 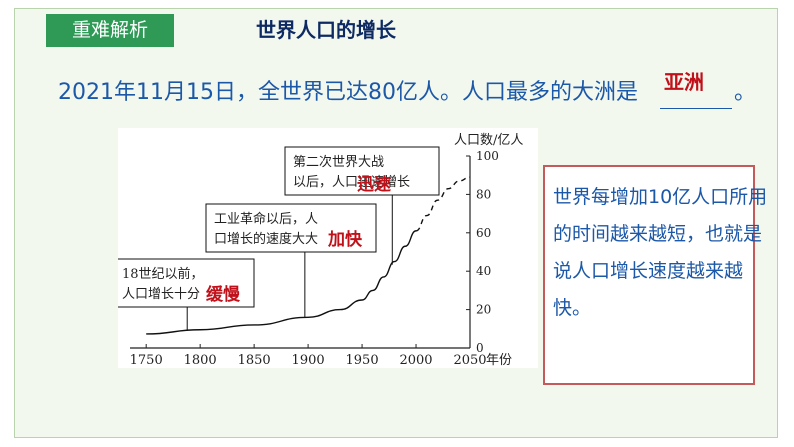 What do you see at coordinates (660, 252) in the screenshot?
I see `note-text: 世界每增加10亿人口所用的时间越来越短，也就是说人口增长速度越来越快。` at bounding box center [660, 252].